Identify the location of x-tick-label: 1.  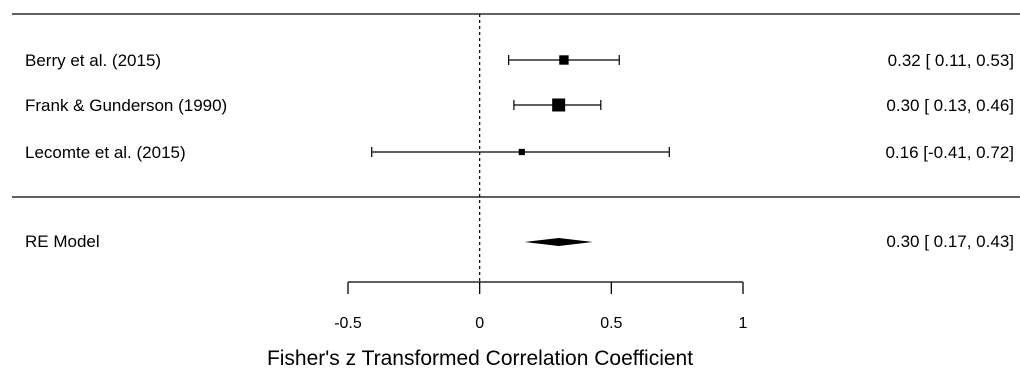
(743, 323).